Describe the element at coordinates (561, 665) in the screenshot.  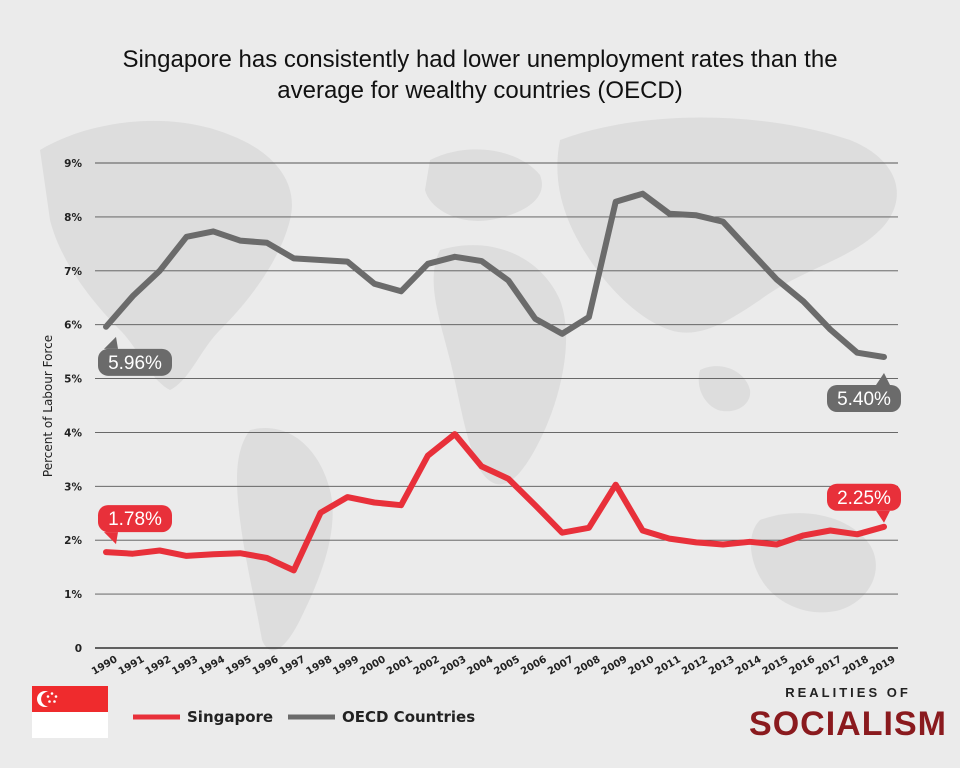
I see `x-tick-label: 2007` at that location.